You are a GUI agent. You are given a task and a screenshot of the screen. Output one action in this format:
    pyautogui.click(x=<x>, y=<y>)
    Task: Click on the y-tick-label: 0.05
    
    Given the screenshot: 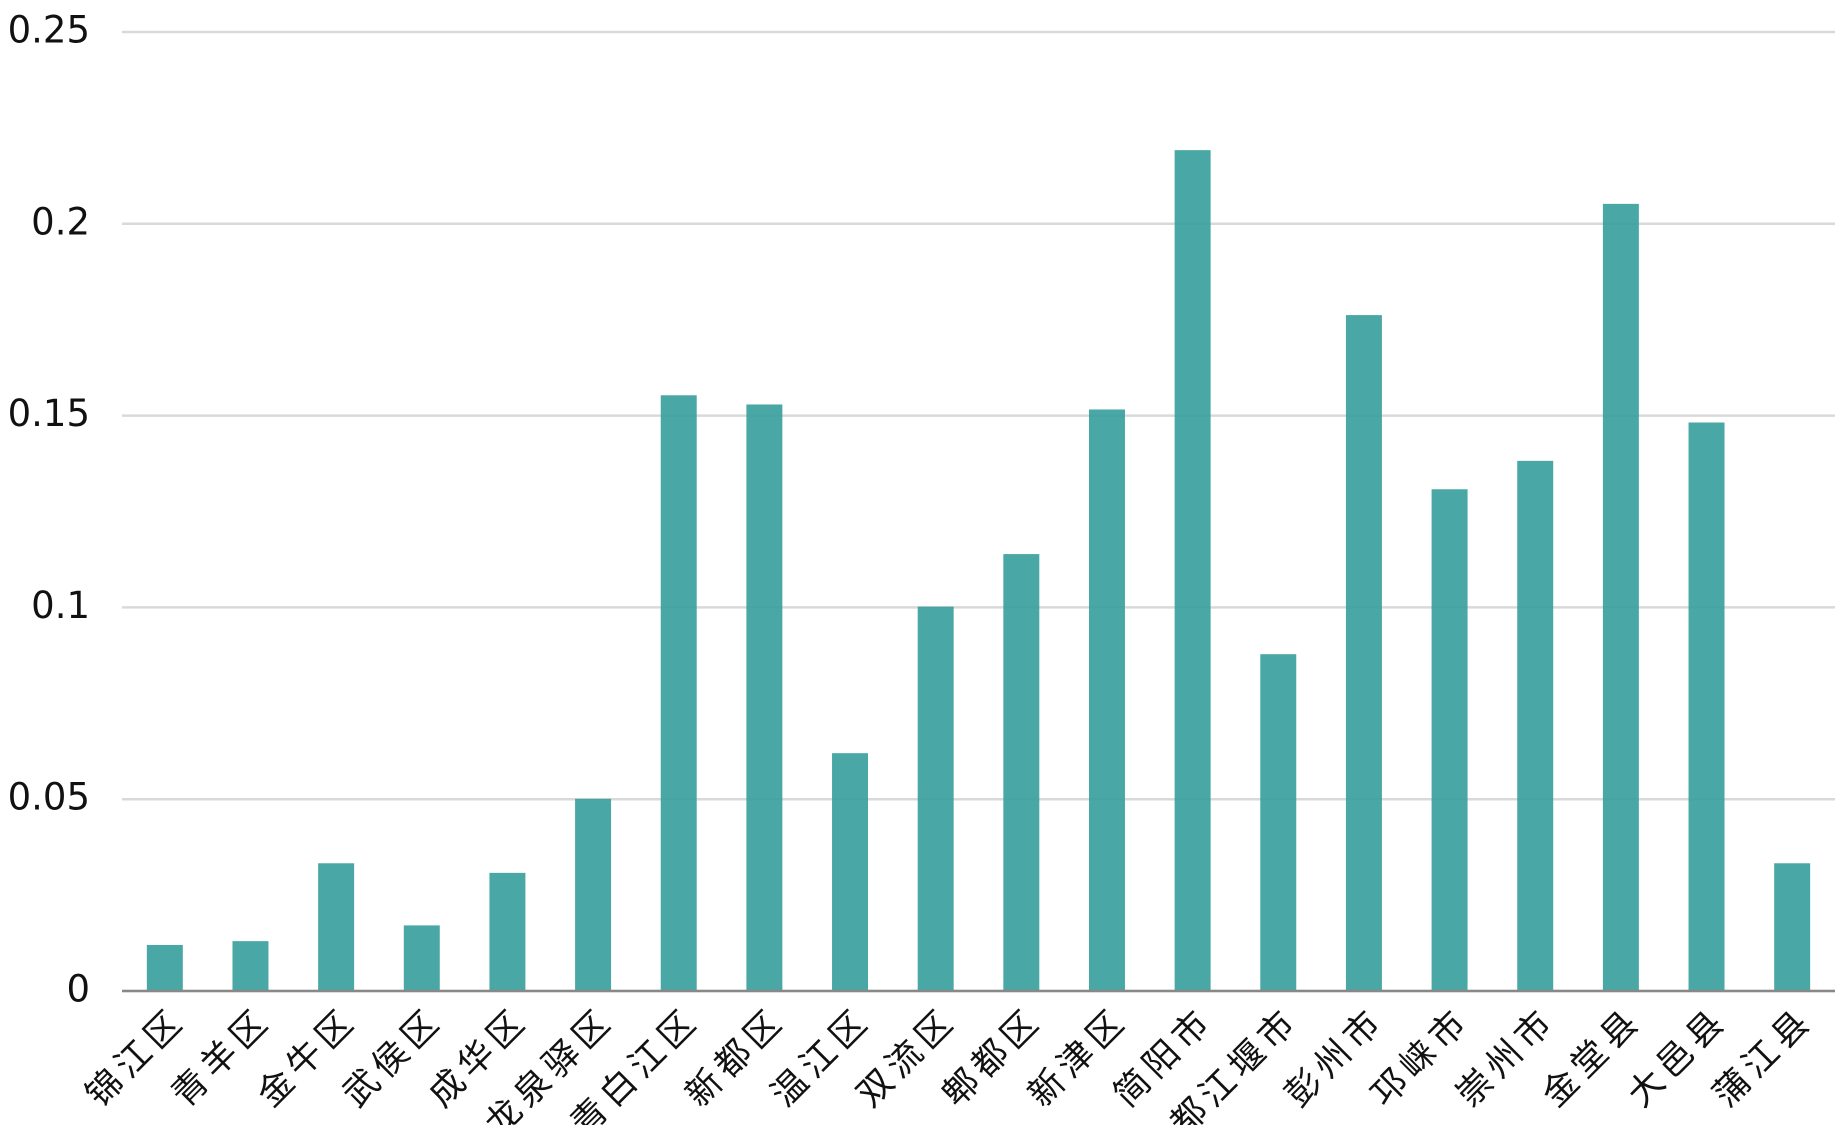 What is the action you would take?
    pyautogui.click(x=49, y=797)
    